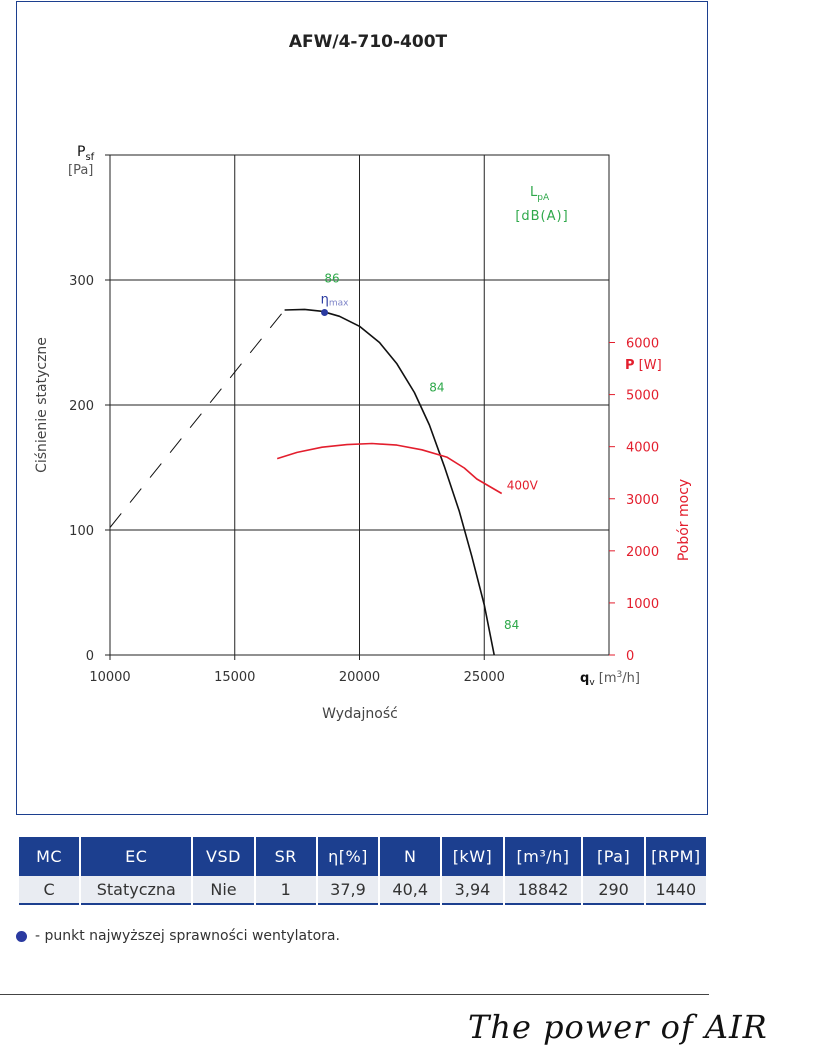 This screenshot has height=1046, width=820. What do you see at coordinates (642, 344) in the screenshot?
I see `y2-tick-label: 6000` at bounding box center [642, 344].